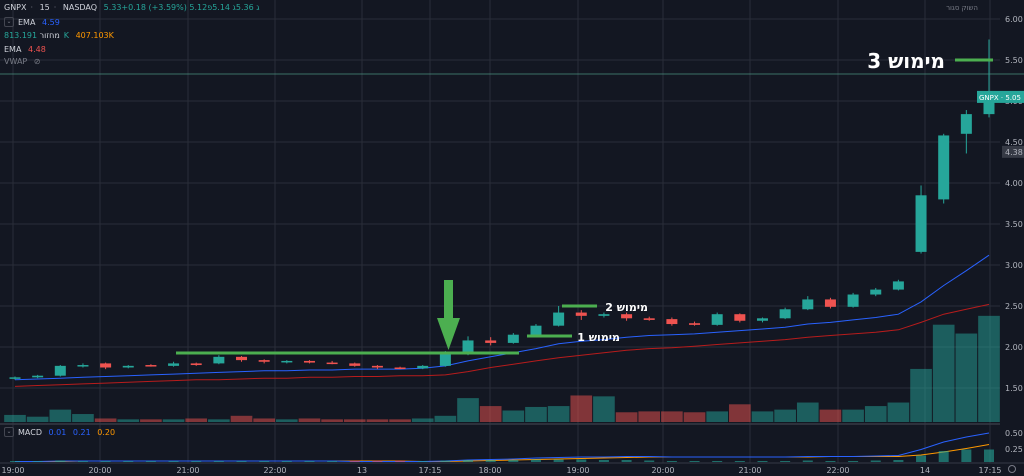  I want to click on time-tick-label: 18:00, so click(489, 470).